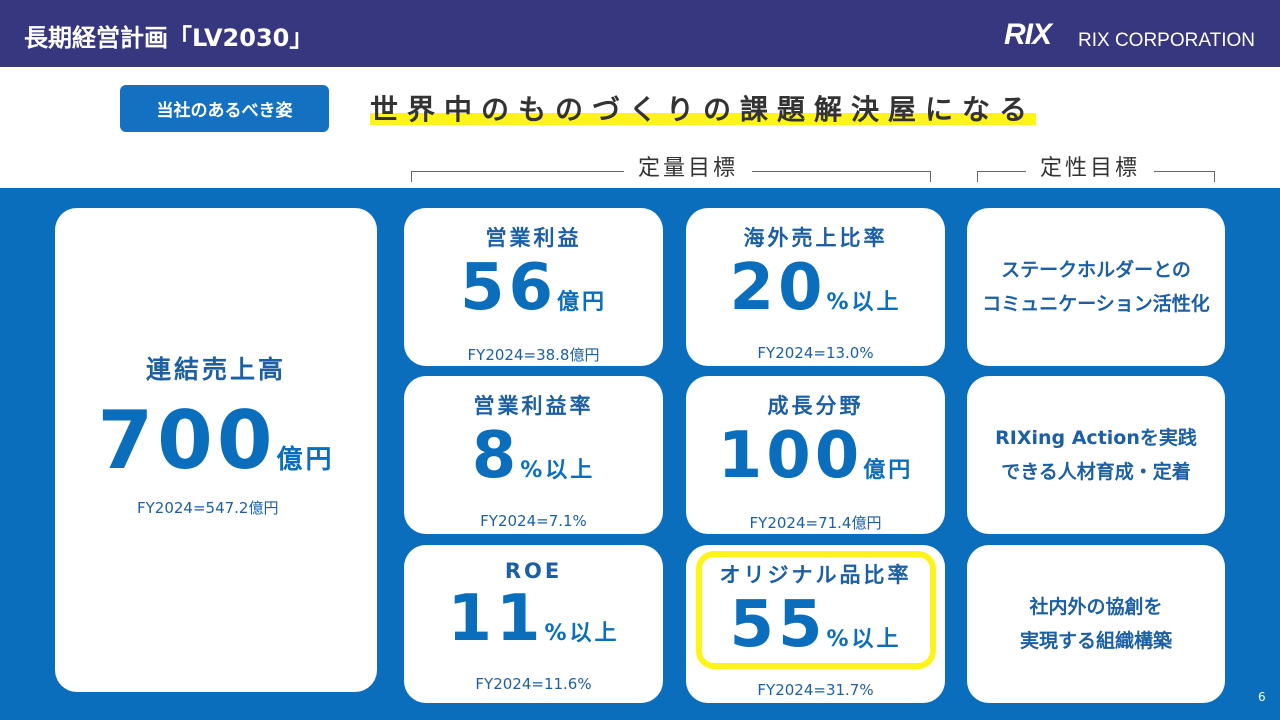 The width and height of the screenshot is (1280, 720). I want to click on card-fy: FY2024=38.8億円, so click(533, 355).